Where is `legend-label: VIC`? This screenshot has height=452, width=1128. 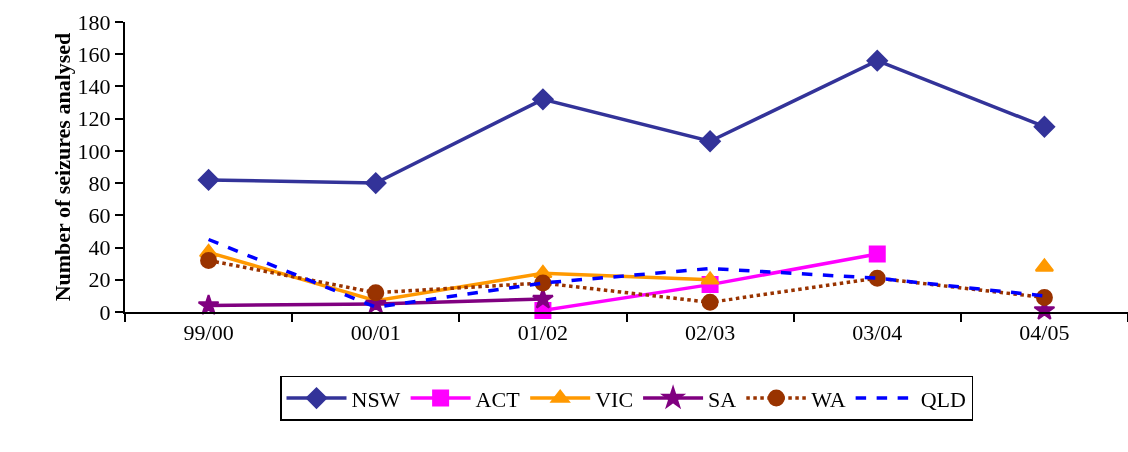
legend-label: VIC is located at coordinates (614, 399).